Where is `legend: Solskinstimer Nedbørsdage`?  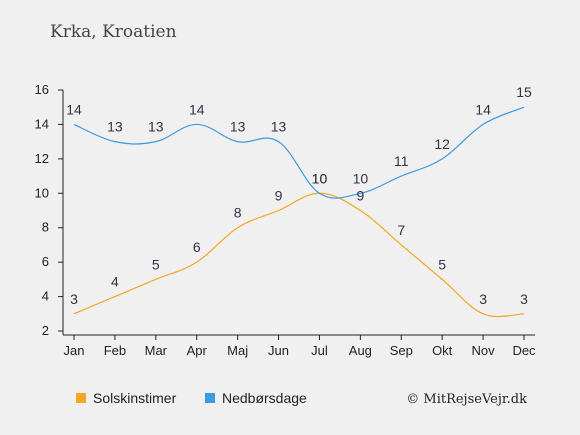
legend: Solskinstimer Nedbørsdage is located at coordinates (191, 398).